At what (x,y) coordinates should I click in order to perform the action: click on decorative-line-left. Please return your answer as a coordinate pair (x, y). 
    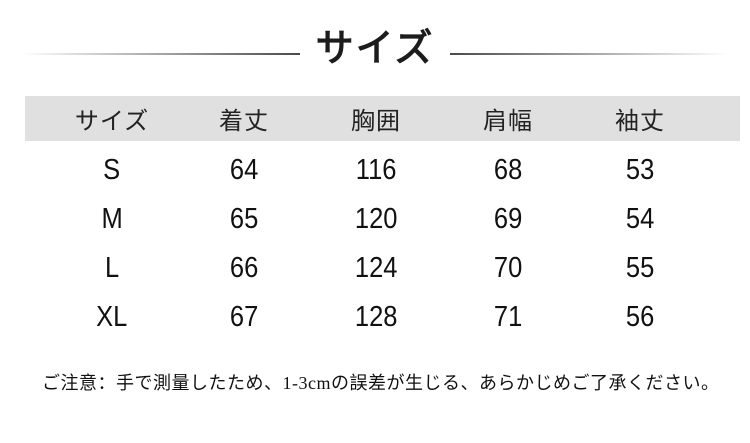
    Looking at the image, I should click on (160, 54).